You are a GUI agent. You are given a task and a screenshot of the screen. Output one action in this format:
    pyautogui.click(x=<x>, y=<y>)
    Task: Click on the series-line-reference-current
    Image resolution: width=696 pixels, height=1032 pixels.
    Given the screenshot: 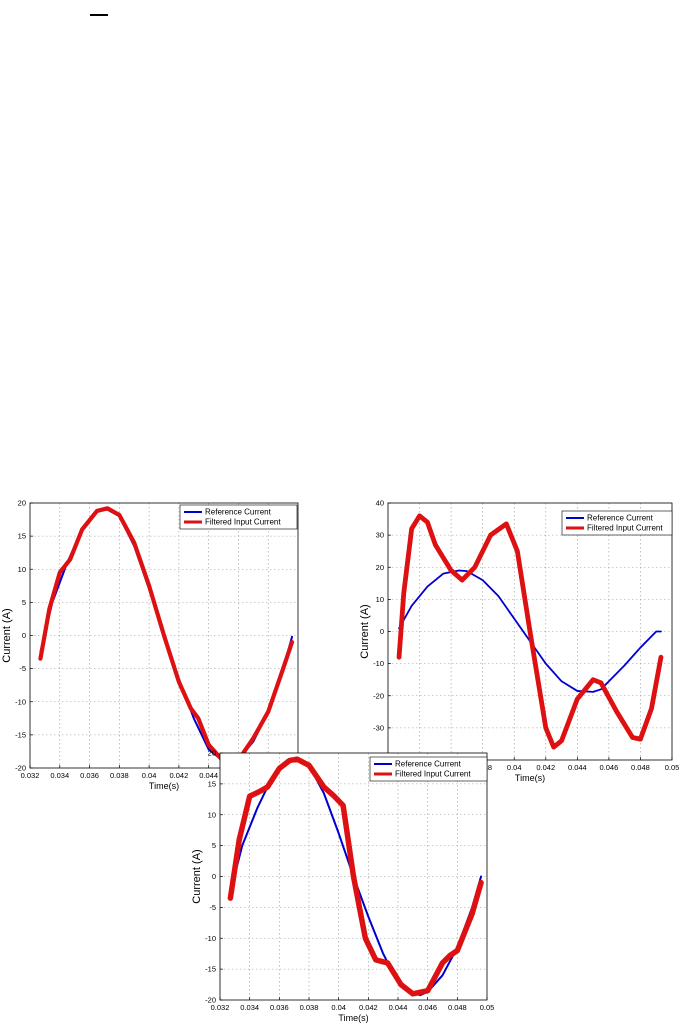 What is the action you would take?
    pyautogui.click(x=530, y=631)
    